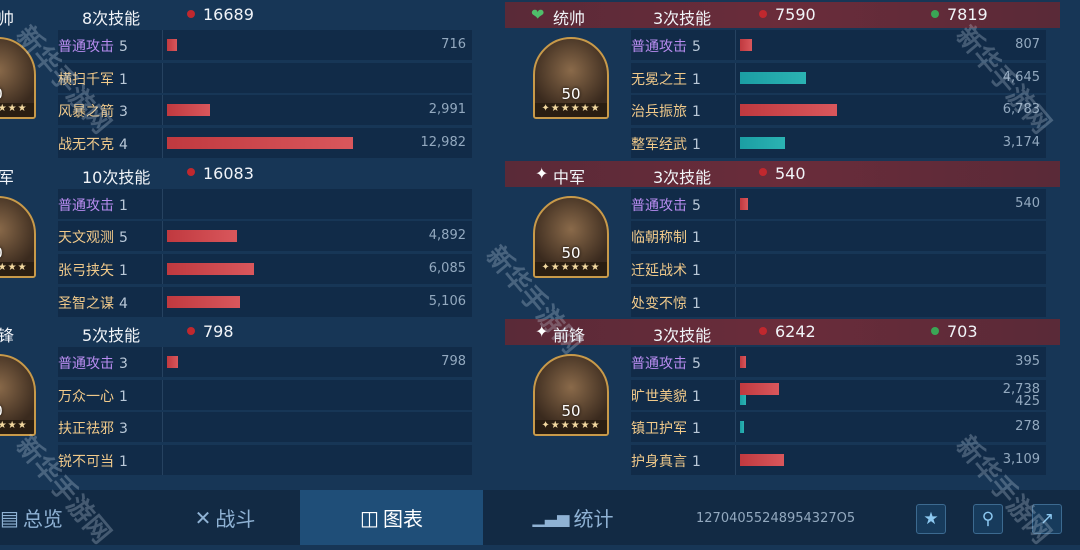  I want to click on sparkle-icon: ✦, so click(542, 331).